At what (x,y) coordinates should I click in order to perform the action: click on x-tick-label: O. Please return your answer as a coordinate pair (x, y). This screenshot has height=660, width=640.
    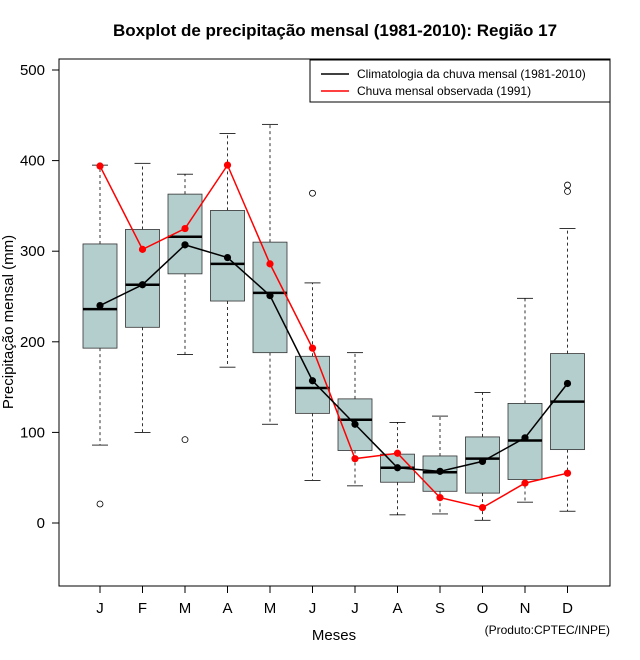
    Looking at the image, I should click on (483, 608).